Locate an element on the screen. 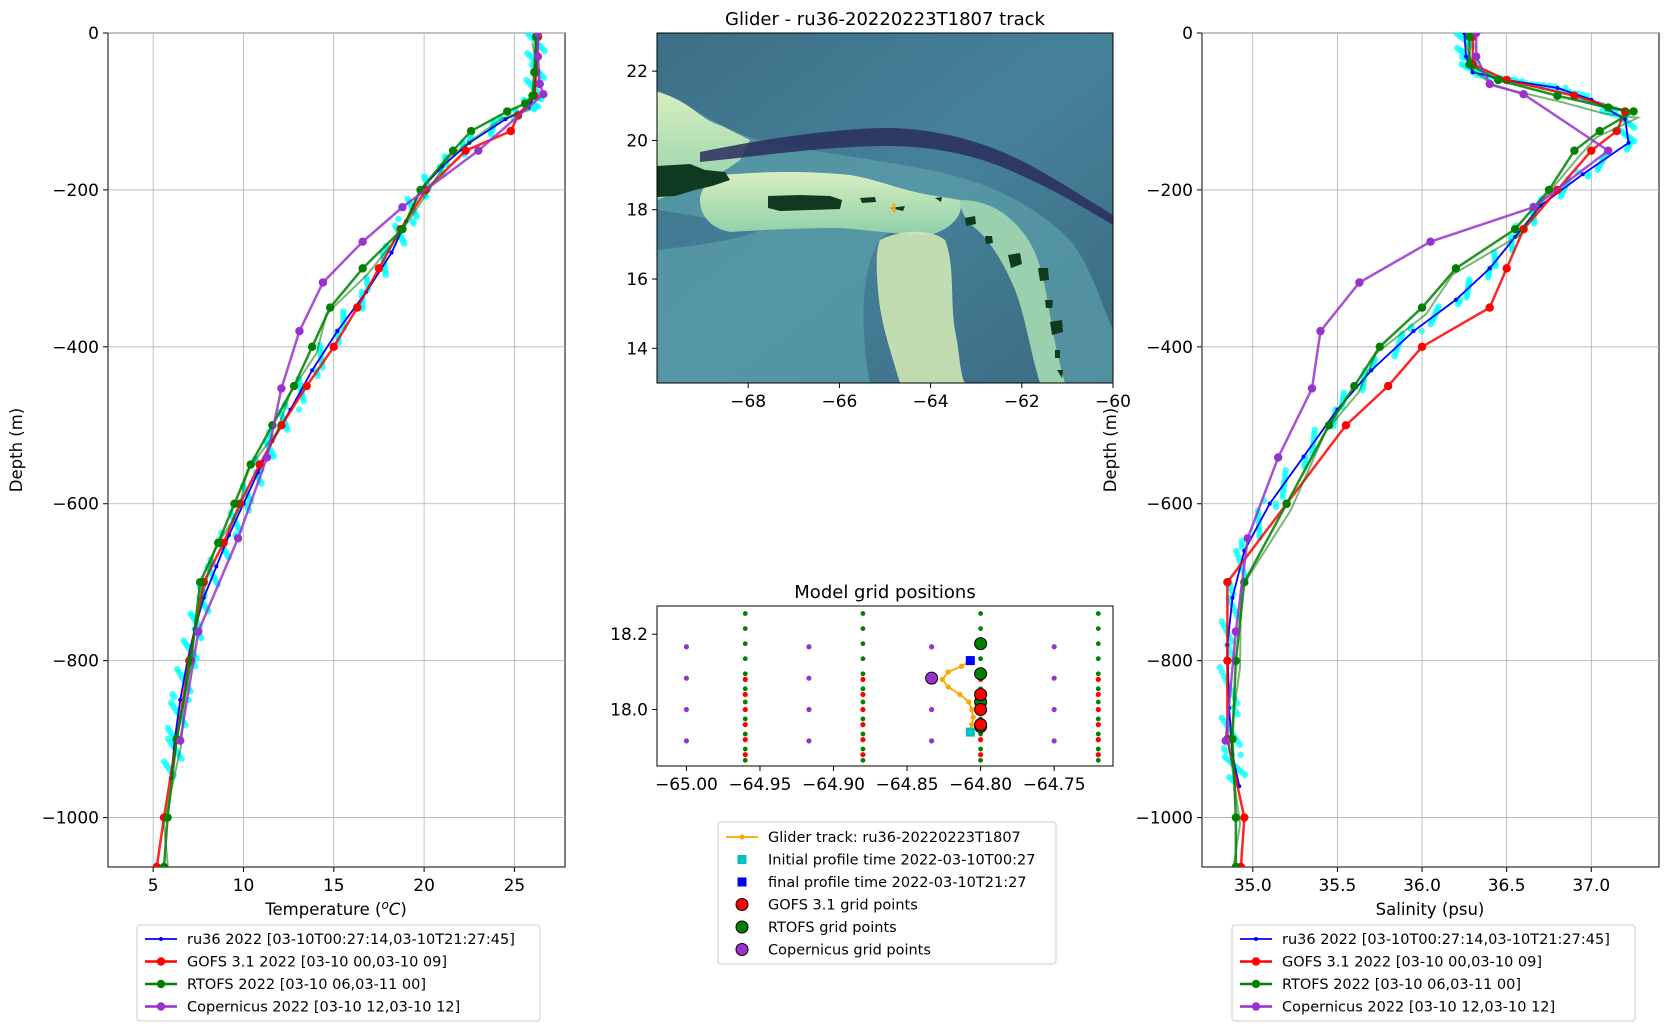 The height and width of the screenshot is (1027, 1669). map-x-tick-label: −60 is located at coordinates (1113, 402).